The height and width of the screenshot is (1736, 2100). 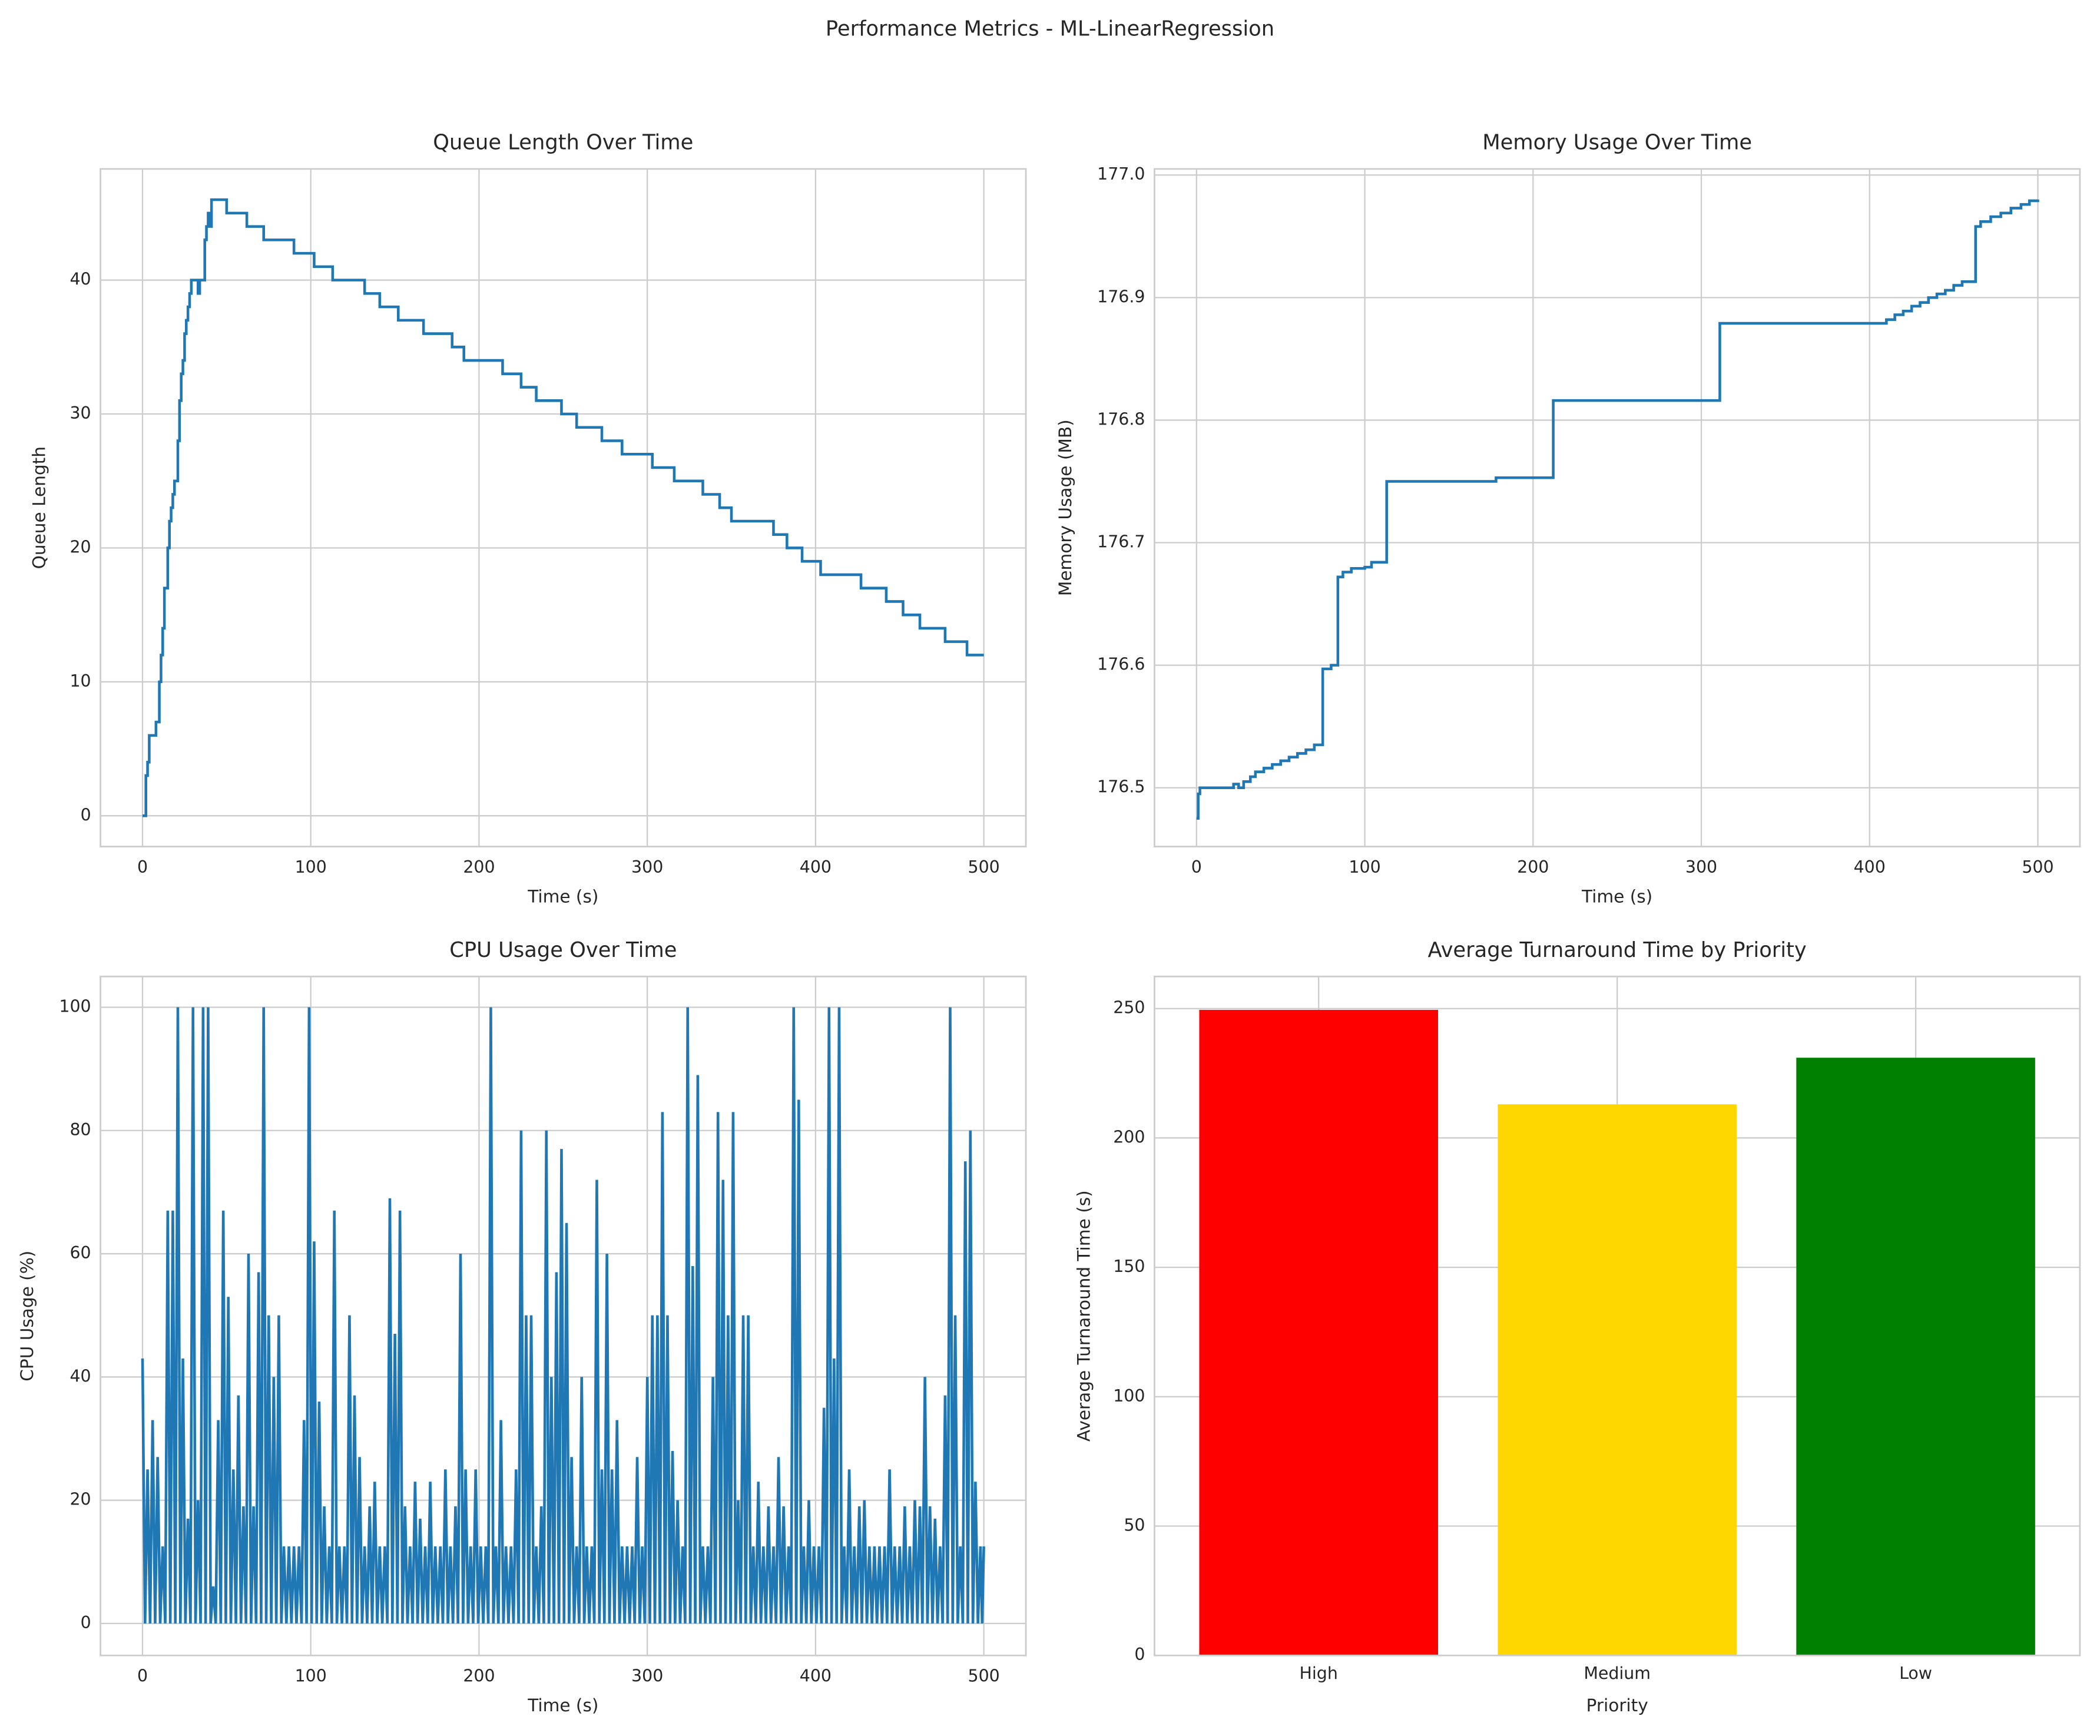 What do you see at coordinates (1617, 1705) in the screenshot?
I see `x-axis-label: Priority` at bounding box center [1617, 1705].